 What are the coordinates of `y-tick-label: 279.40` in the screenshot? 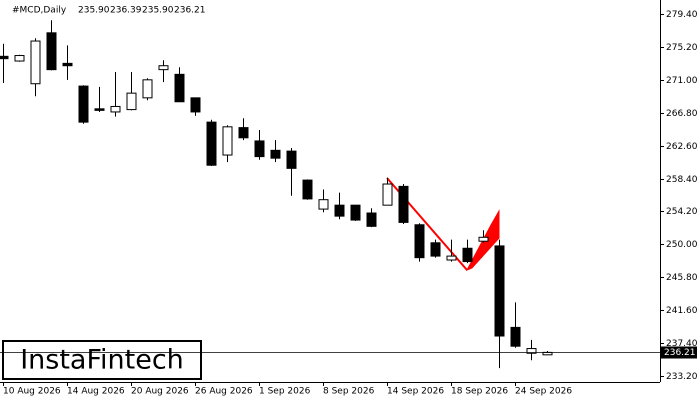 It's located at (682, 15).